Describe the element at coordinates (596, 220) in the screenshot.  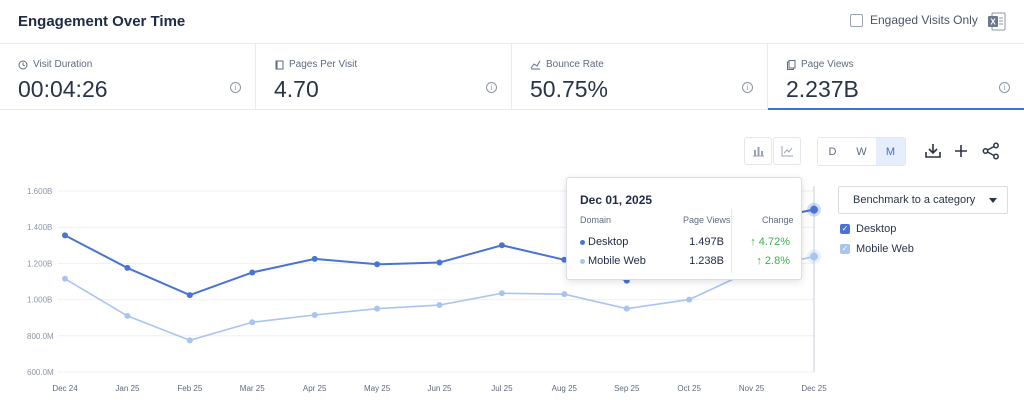
I see `tooltip-col-domain: Domain` at that location.